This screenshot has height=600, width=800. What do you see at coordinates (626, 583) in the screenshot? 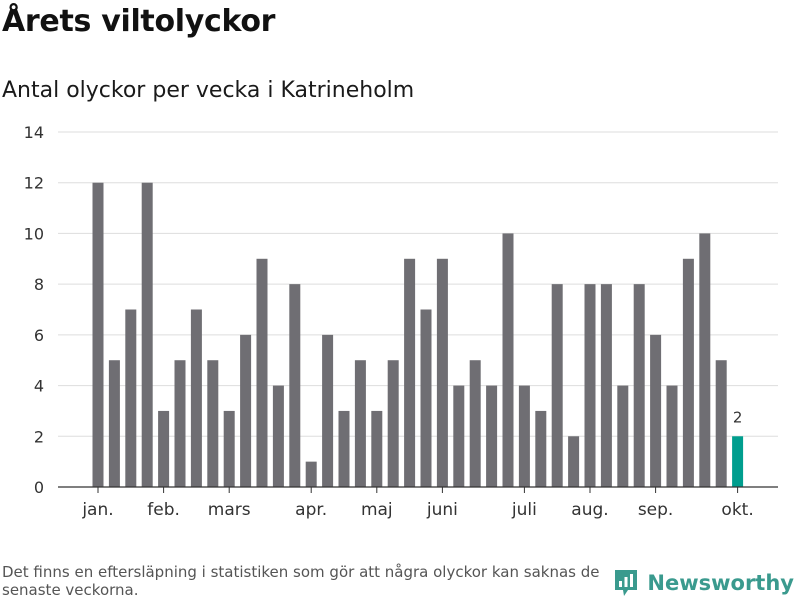
I see `newsworthy-logo-icon` at bounding box center [626, 583].